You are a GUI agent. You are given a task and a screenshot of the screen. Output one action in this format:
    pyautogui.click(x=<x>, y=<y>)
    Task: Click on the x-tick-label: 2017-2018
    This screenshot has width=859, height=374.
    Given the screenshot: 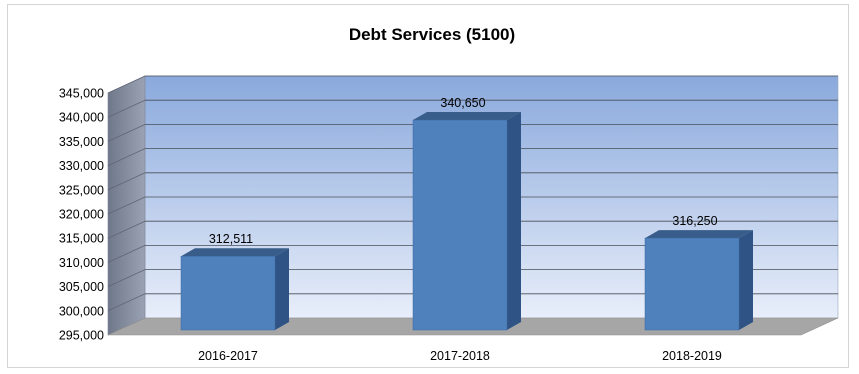 What is the action you would take?
    pyautogui.click(x=460, y=356)
    